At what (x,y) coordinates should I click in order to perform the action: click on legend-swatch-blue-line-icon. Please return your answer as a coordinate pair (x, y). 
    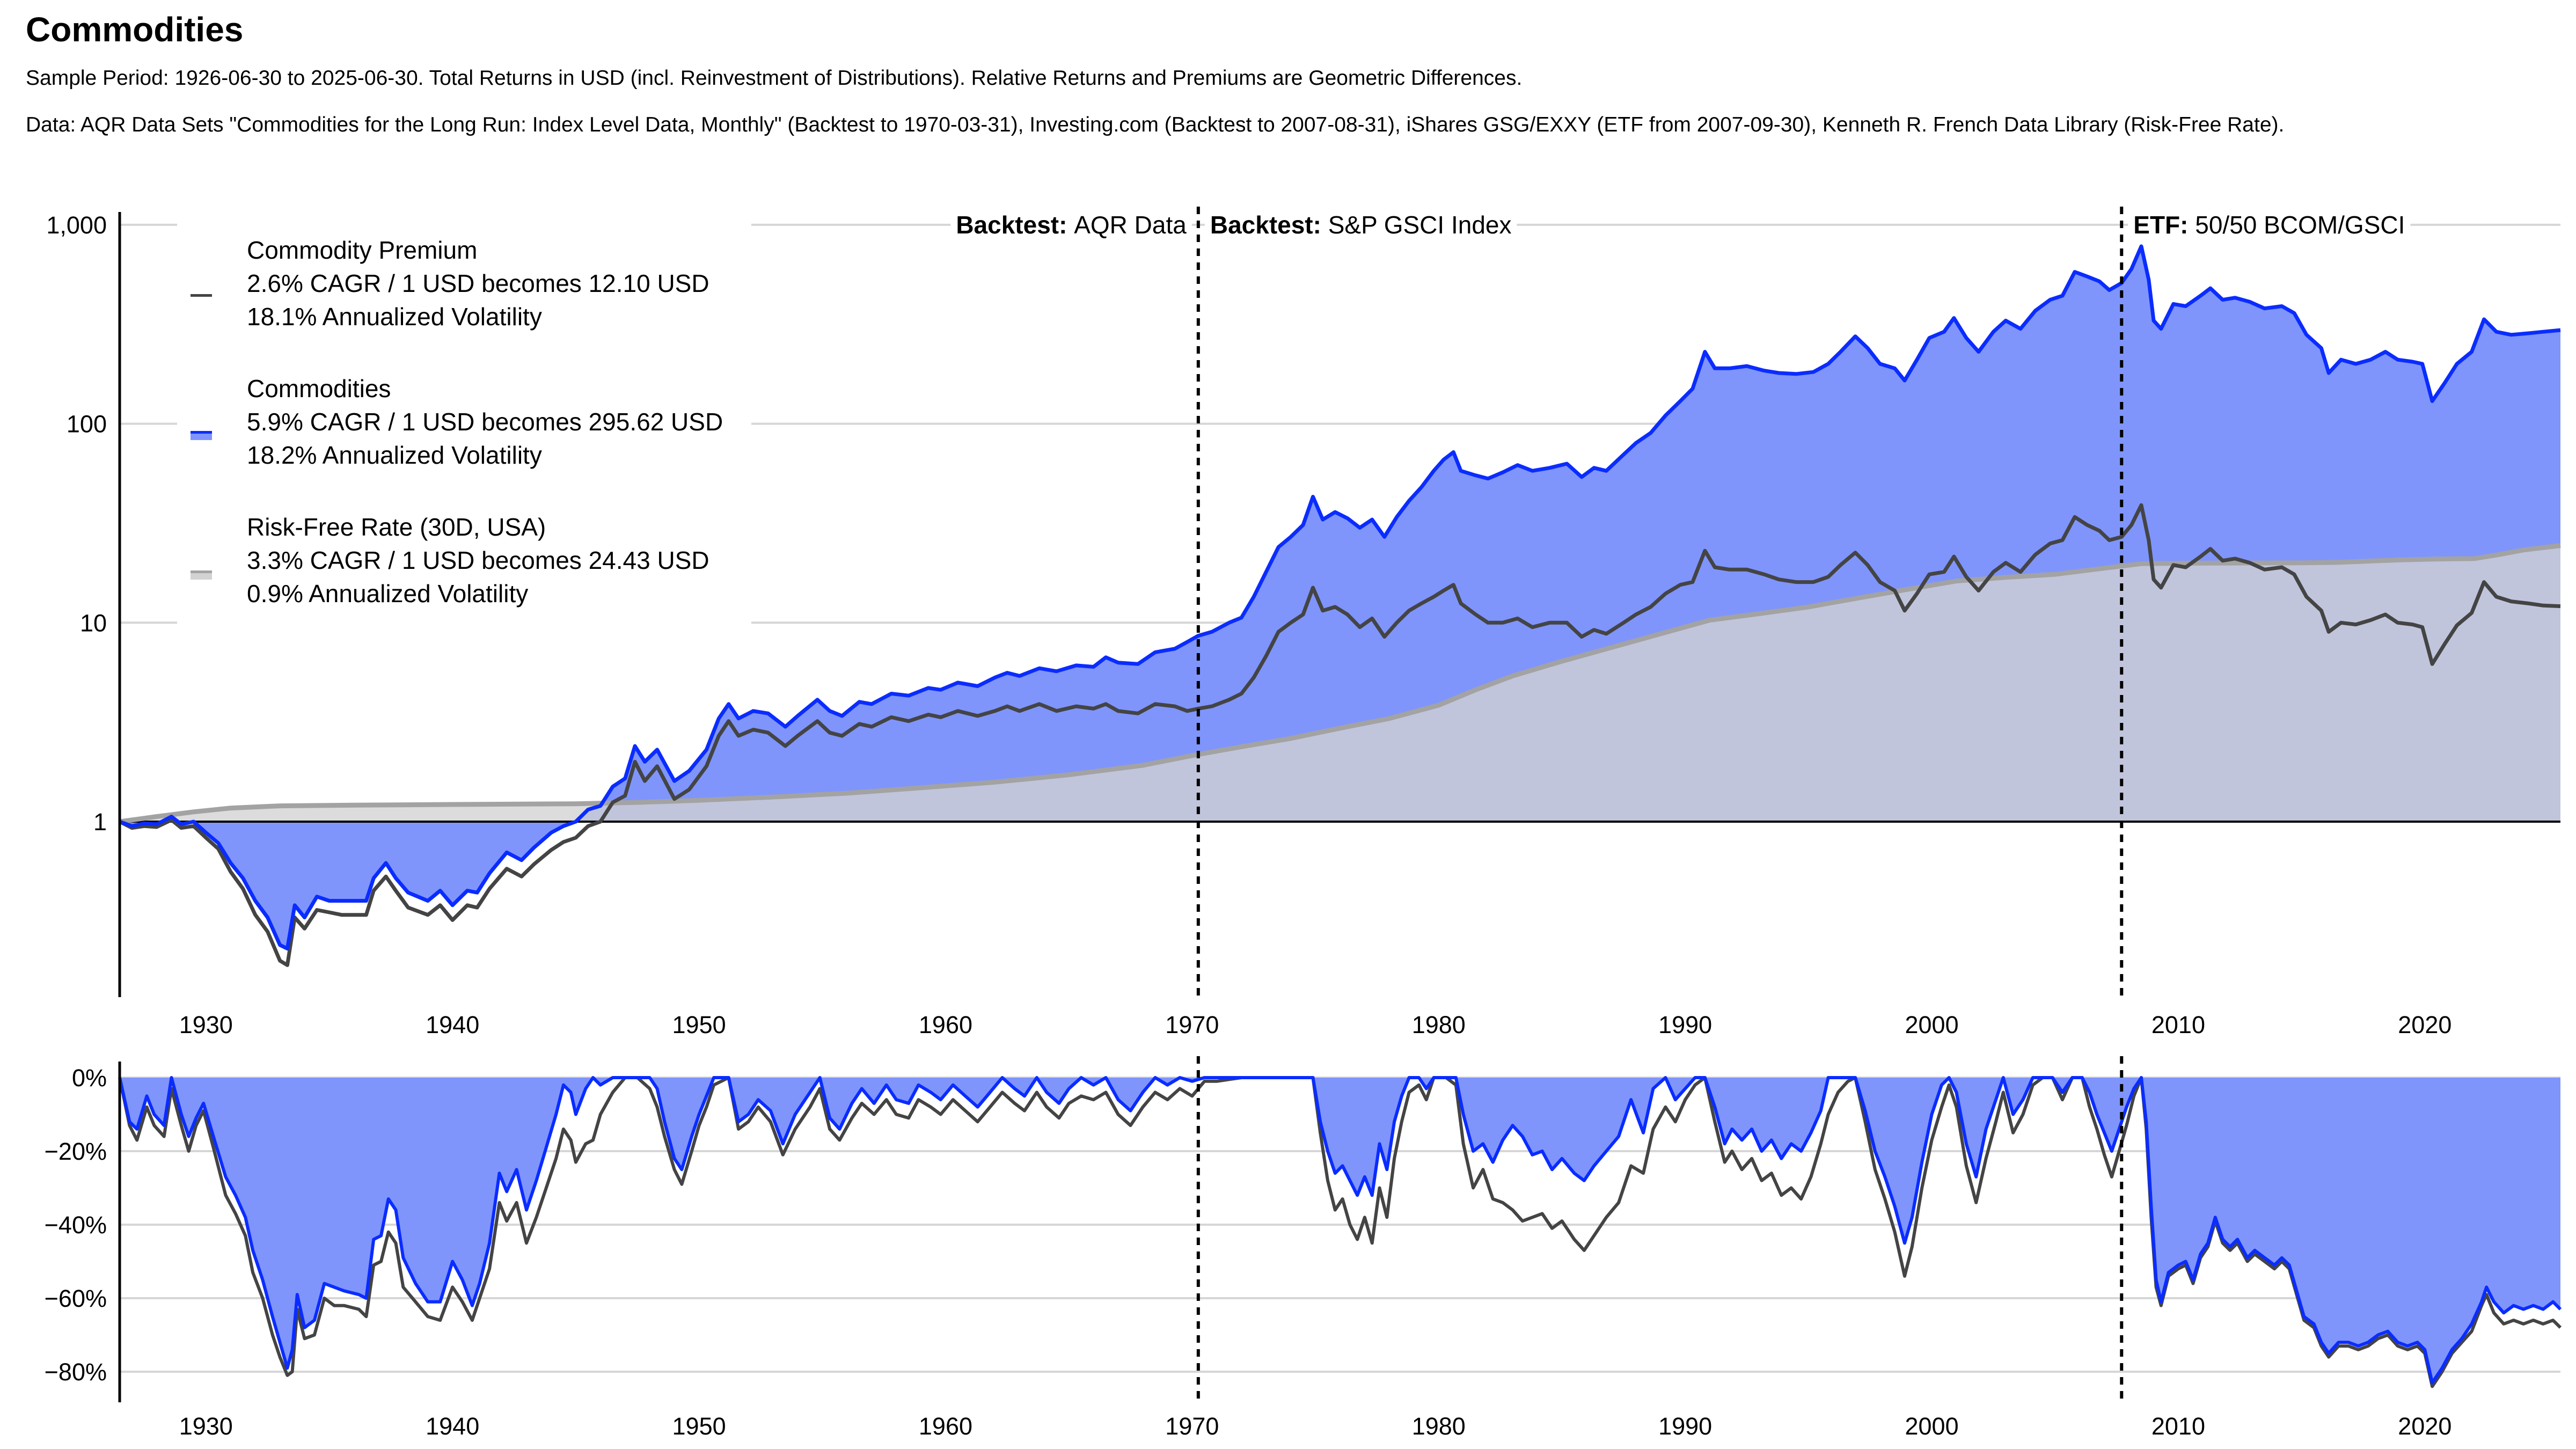
    Looking at the image, I should click on (201, 432).